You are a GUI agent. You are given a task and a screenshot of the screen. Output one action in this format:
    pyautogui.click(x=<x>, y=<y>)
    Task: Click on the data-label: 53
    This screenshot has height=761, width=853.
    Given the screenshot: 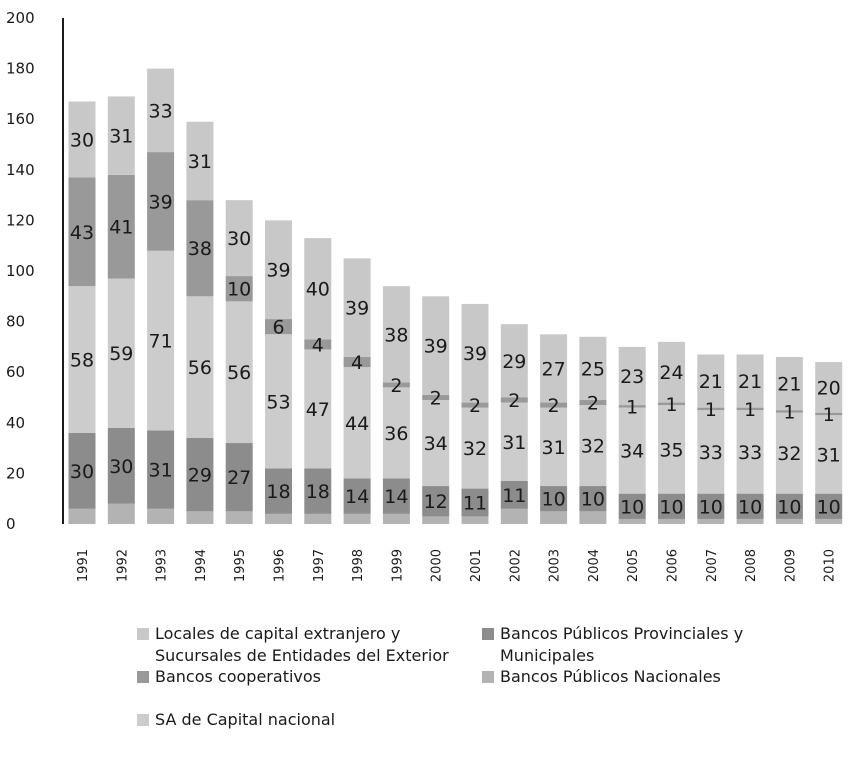 What is the action you would take?
    pyautogui.click(x=278, y=402)
    